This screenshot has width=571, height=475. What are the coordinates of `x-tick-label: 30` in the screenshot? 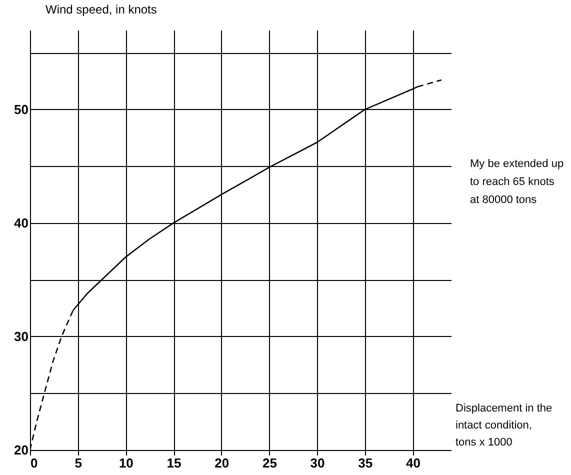 It's located at (317, 463).